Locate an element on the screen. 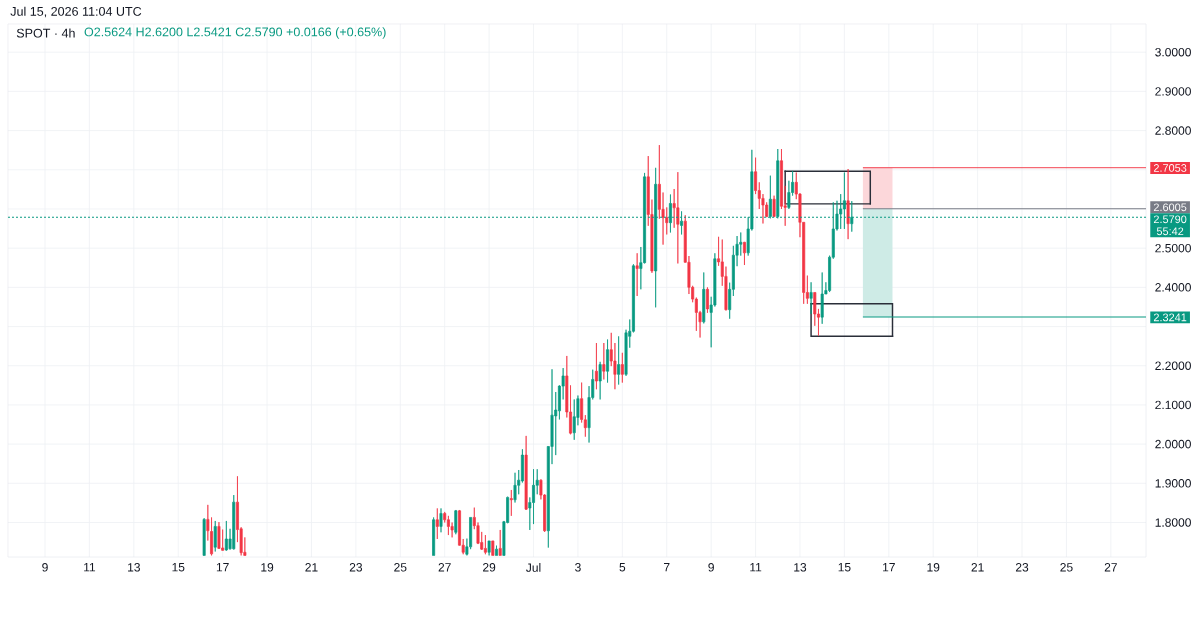 The height and width of the screenshot is (625, 1200). y-tick-label: 2.1000 is located at coordinates (1173, 405).